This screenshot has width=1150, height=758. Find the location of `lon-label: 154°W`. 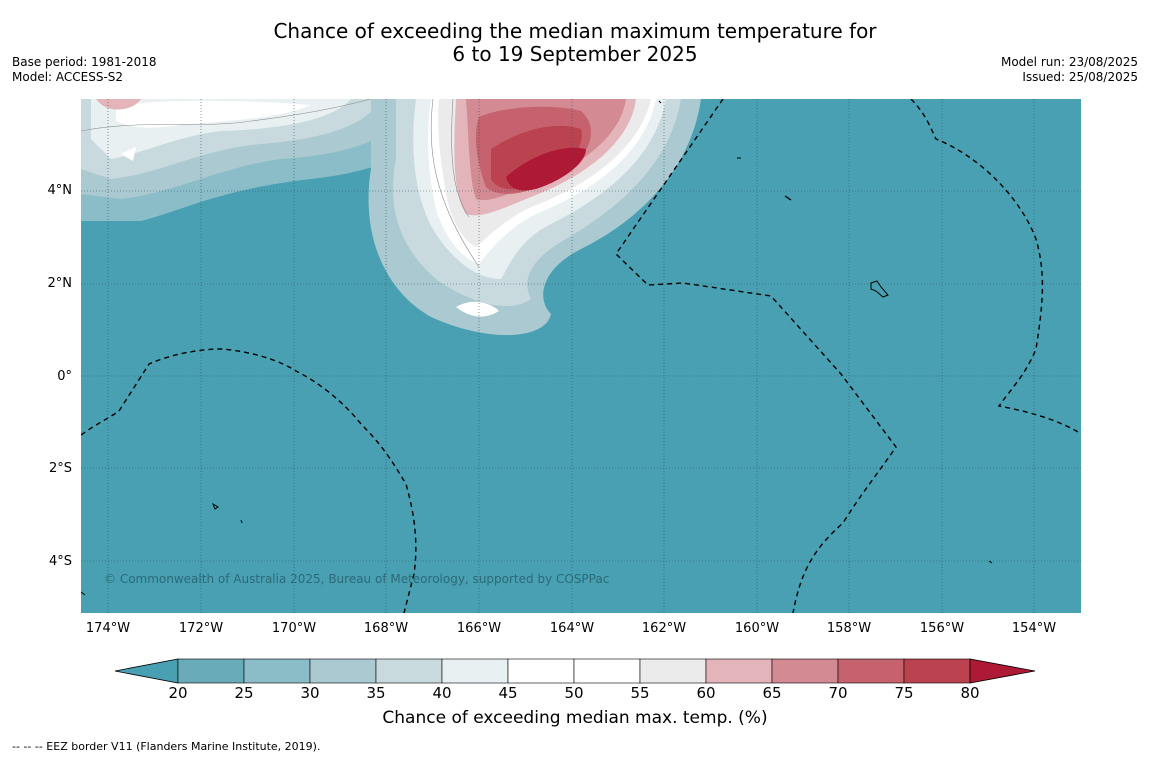

lon-label: 154°W is located at coordinates (1034, 628).